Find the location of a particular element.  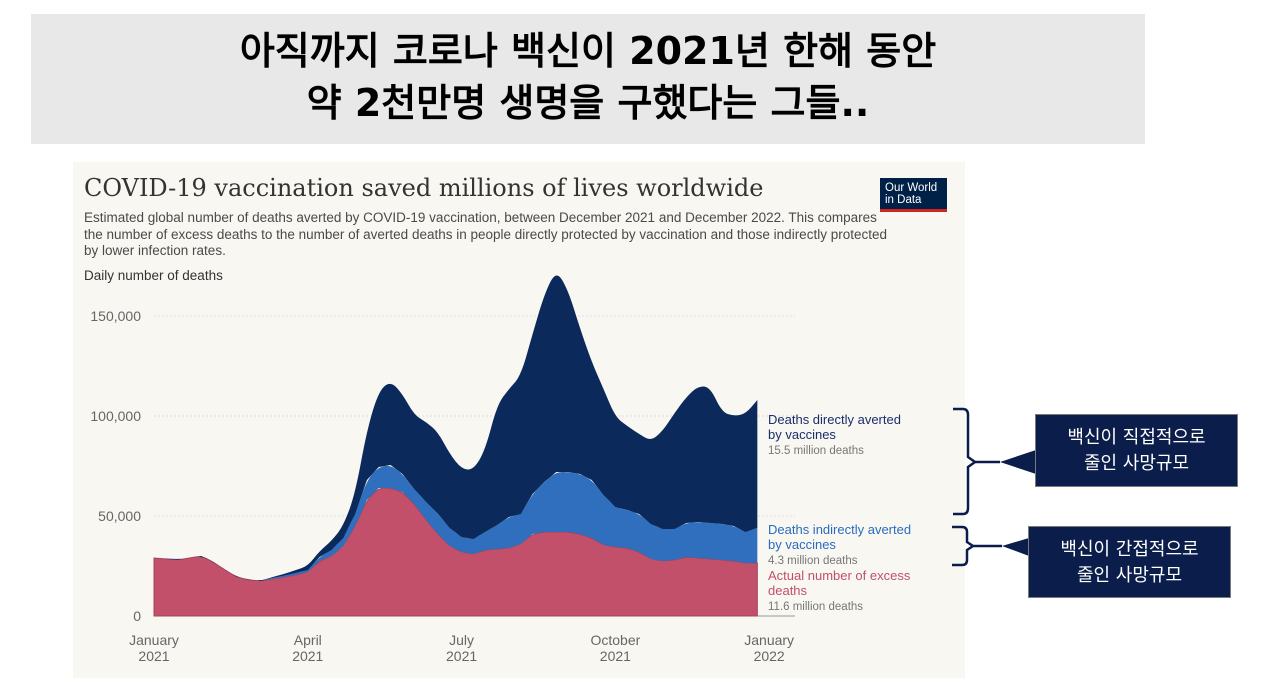

y-tick-label: 0 is located at coordinates (137, 616).